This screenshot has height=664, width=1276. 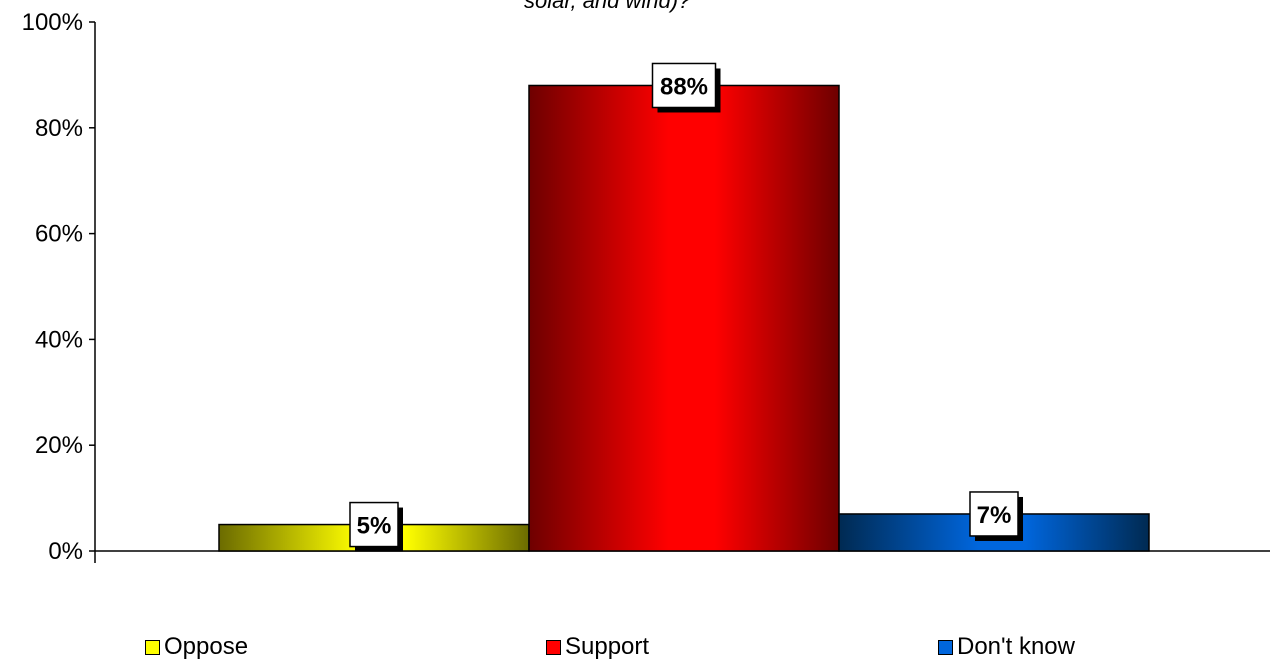 I want to click on data-label: 5%, so click(x=374, y=526).